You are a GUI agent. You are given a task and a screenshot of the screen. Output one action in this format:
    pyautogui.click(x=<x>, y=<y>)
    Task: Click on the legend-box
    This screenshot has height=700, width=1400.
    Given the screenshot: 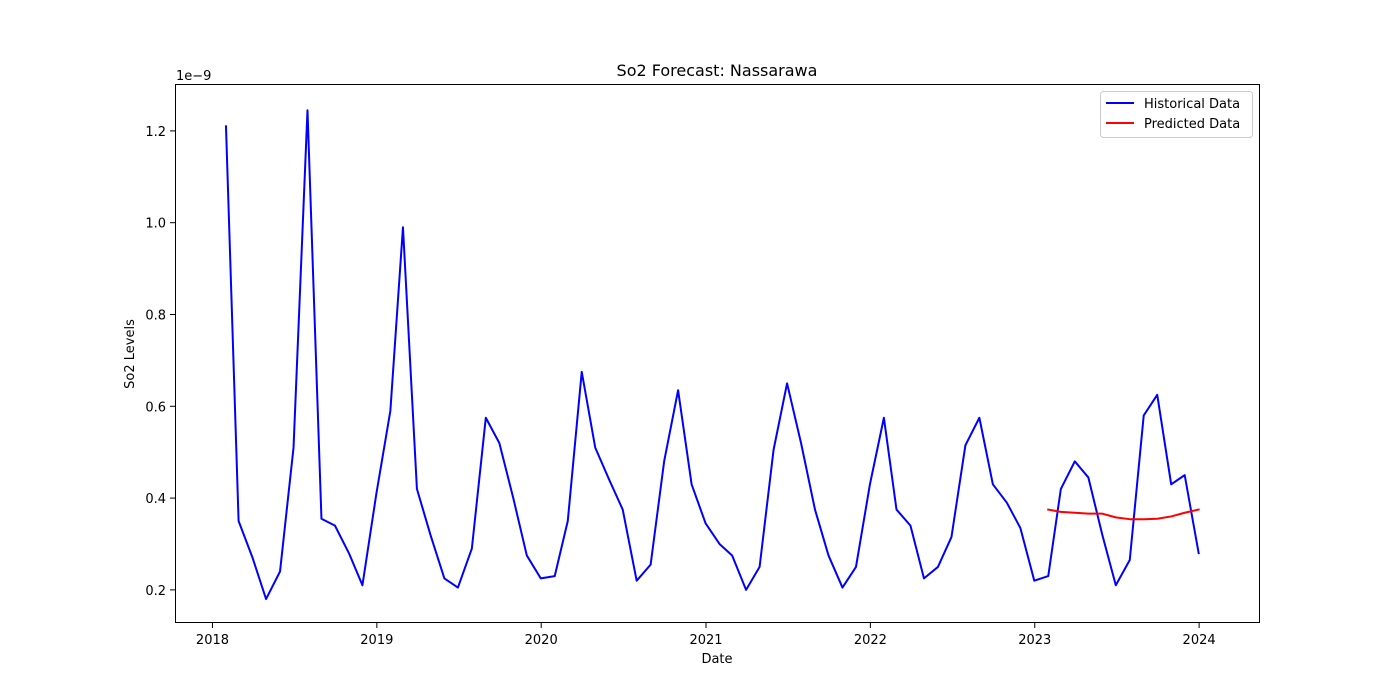 What is the action you would take?
    pyautogui.click(x=1176, y=114)
    